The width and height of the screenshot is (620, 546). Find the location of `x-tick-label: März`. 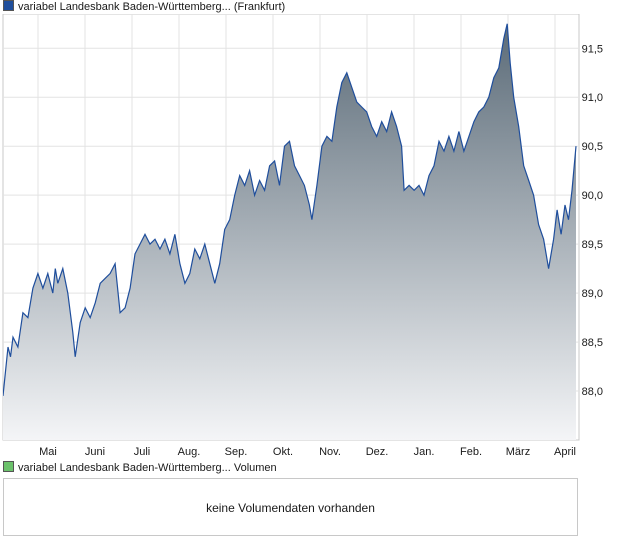

x-tick-label: März is located at coordinates (518, 452).